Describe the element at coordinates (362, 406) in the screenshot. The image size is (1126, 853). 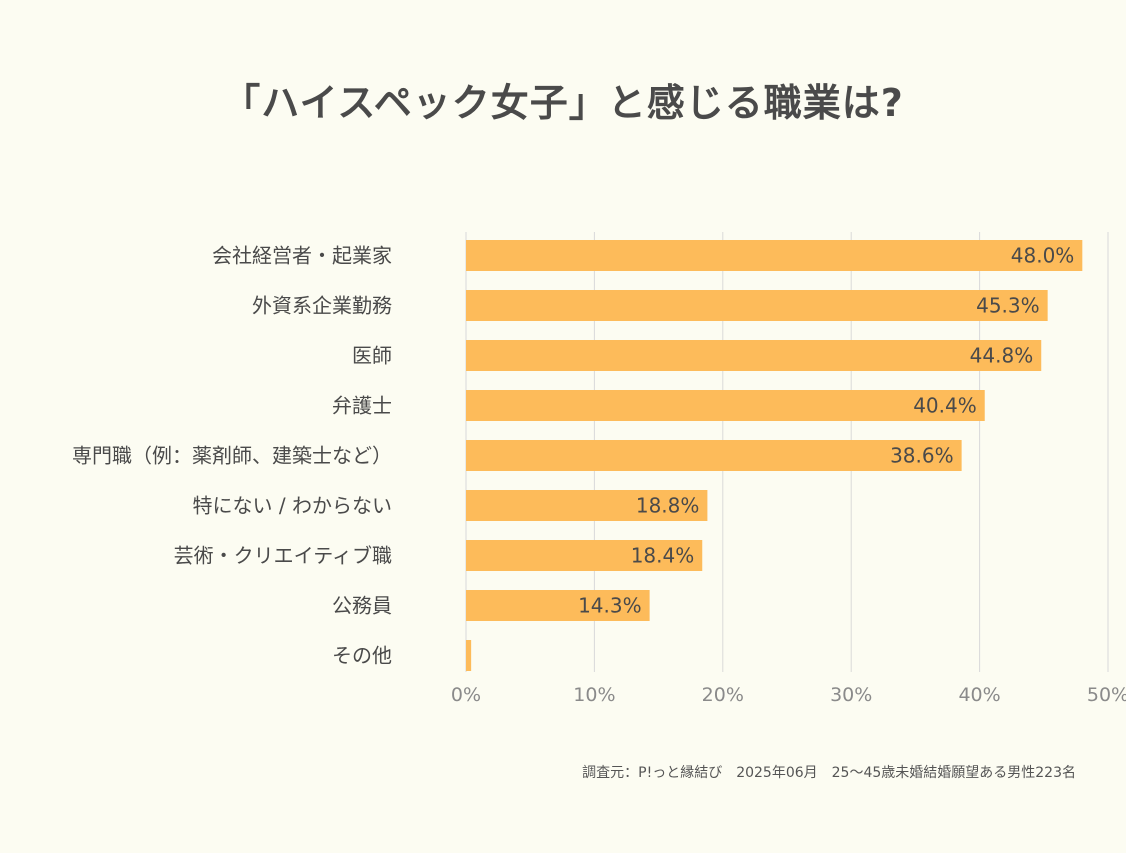
I see `category-label: 弁護士` at that location.